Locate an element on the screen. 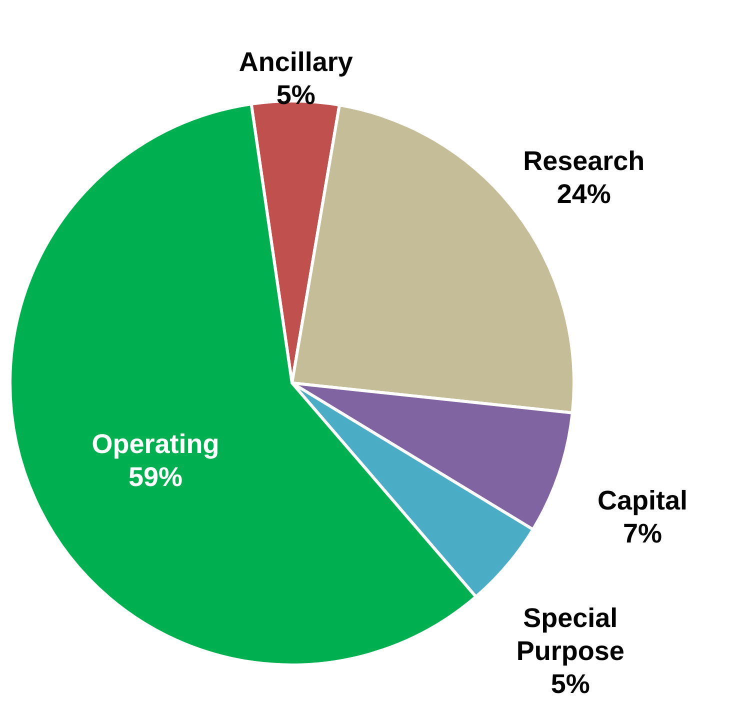 The width and height of the screenshot is (752, 713). data-label: 59% is located at coordinates (155, 477).